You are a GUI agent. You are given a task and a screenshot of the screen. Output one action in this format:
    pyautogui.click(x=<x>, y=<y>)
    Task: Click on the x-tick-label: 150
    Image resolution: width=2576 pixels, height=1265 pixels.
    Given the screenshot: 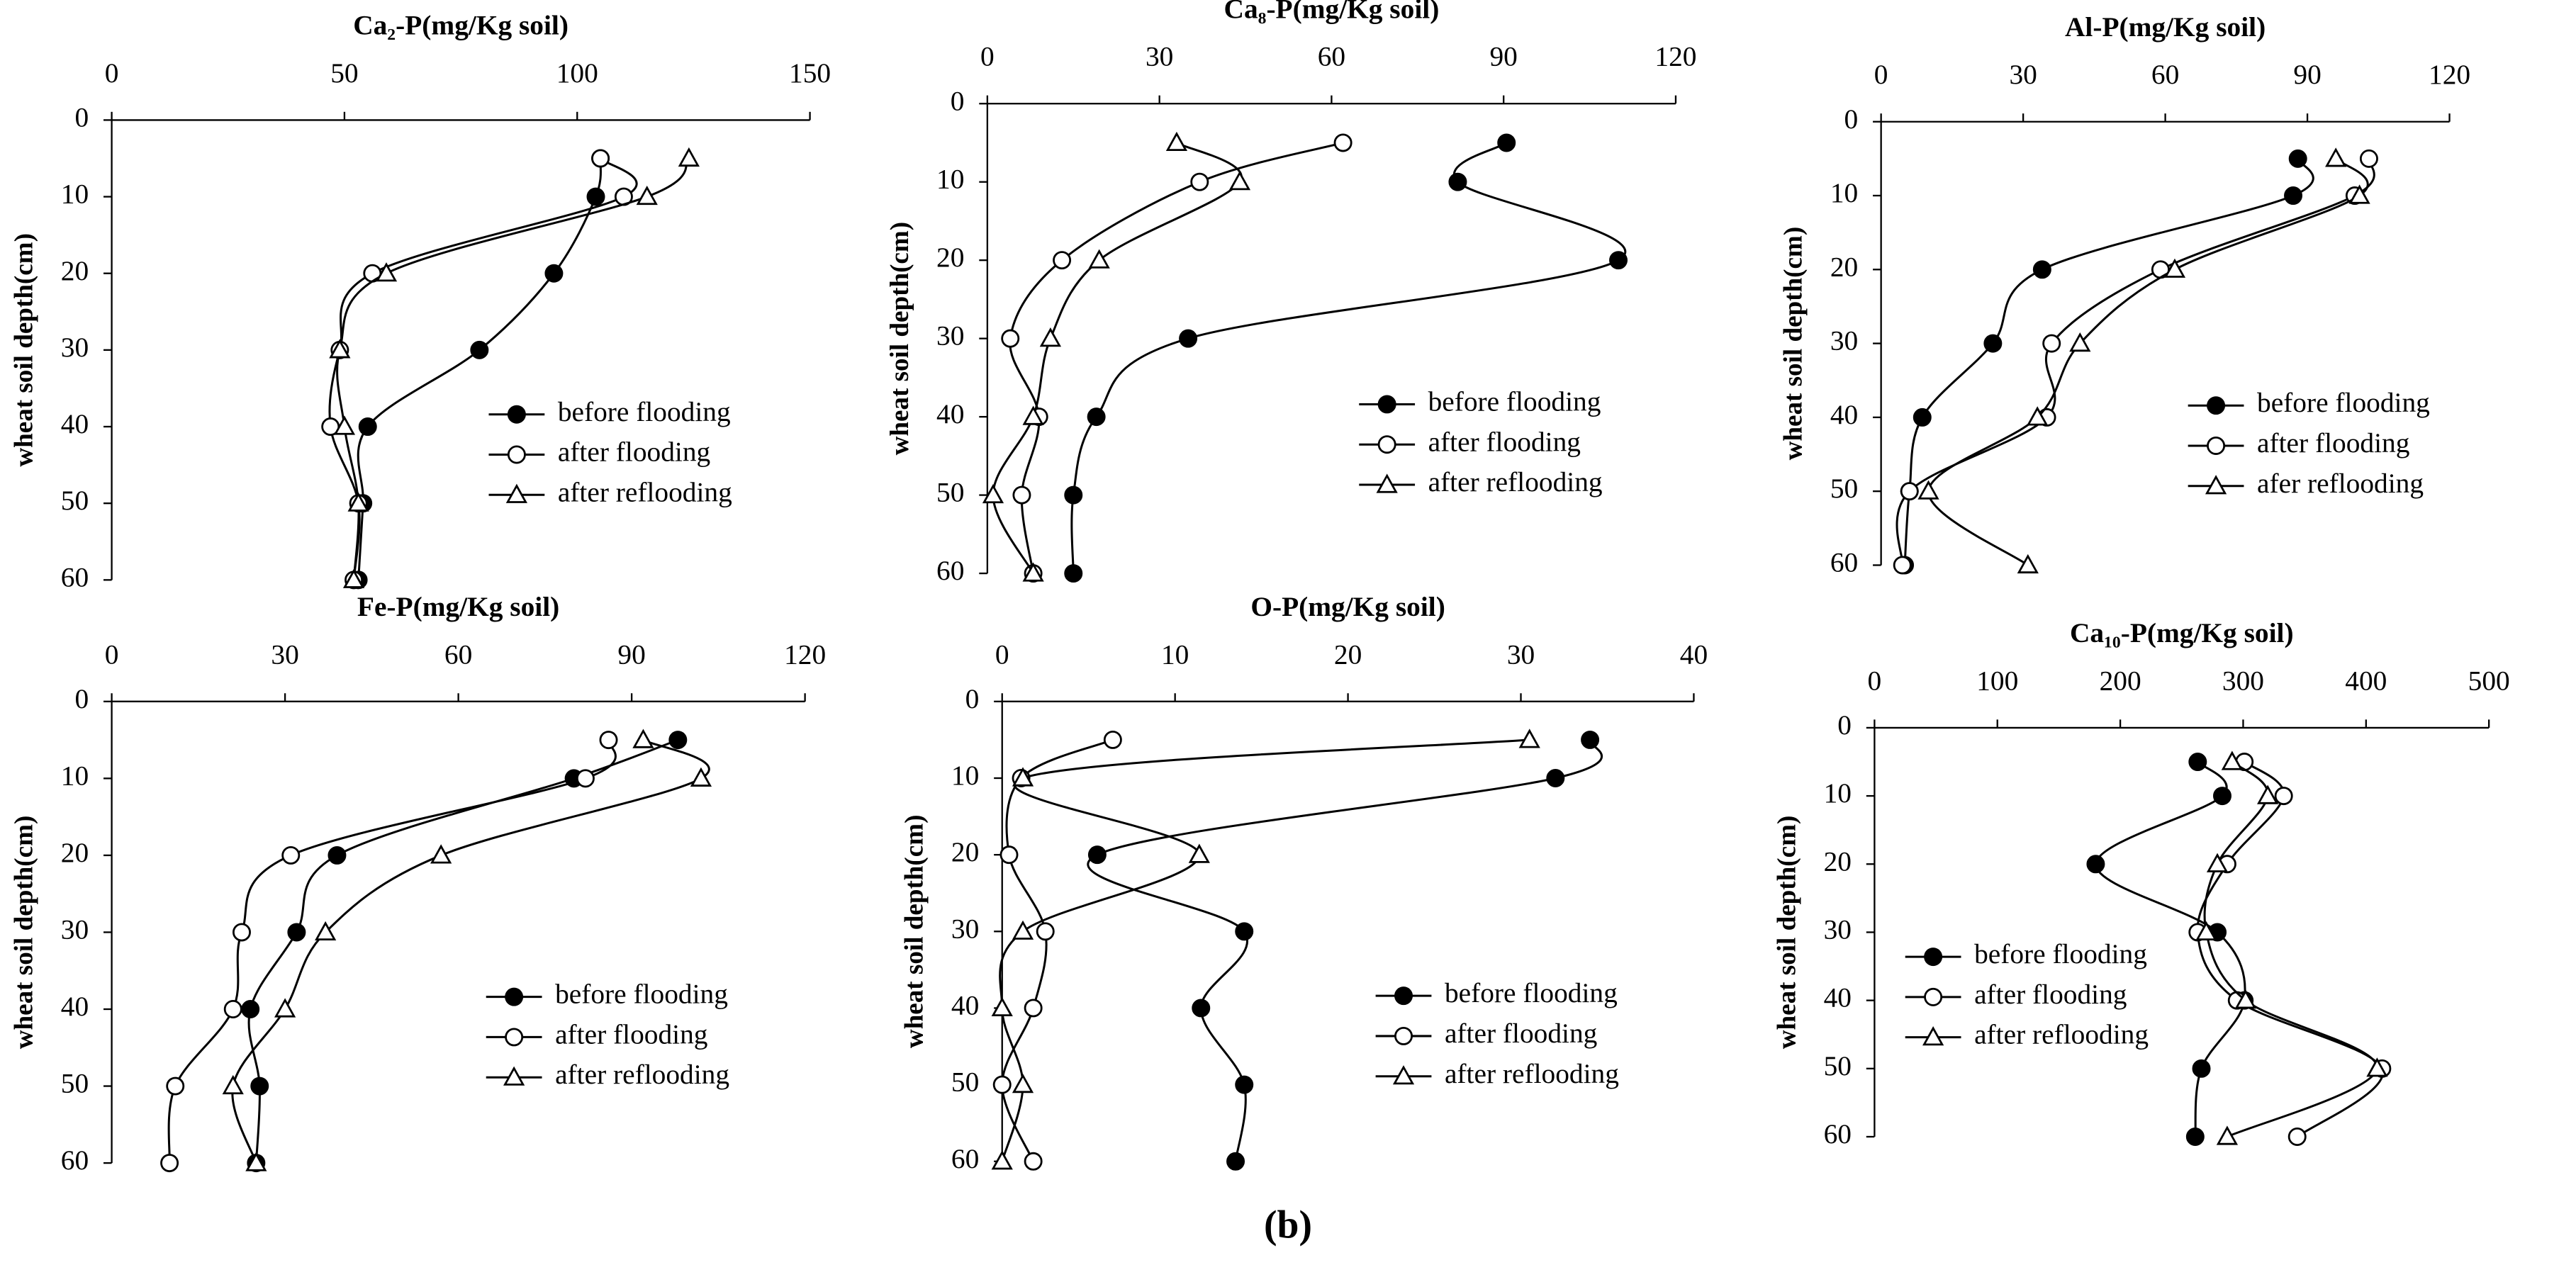 What is the action you would take?
    pyautogui.click(x=810, y=73)
    